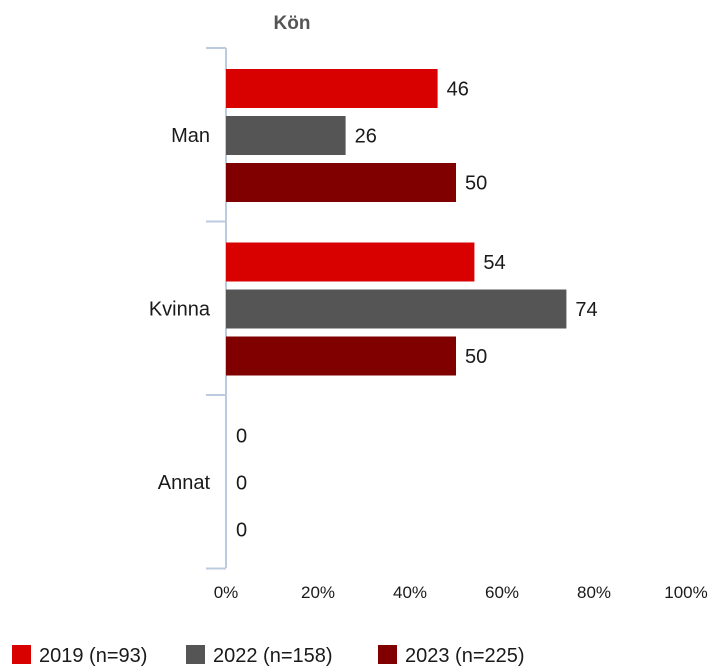 The width and height of the screenshot is (718, 668). What do you see at coordinates (461, 592) in the screenshot?
I see `x-tick-labels: 0% 20% 40% 60% 80% 100%` at bounding box center [461, 592].